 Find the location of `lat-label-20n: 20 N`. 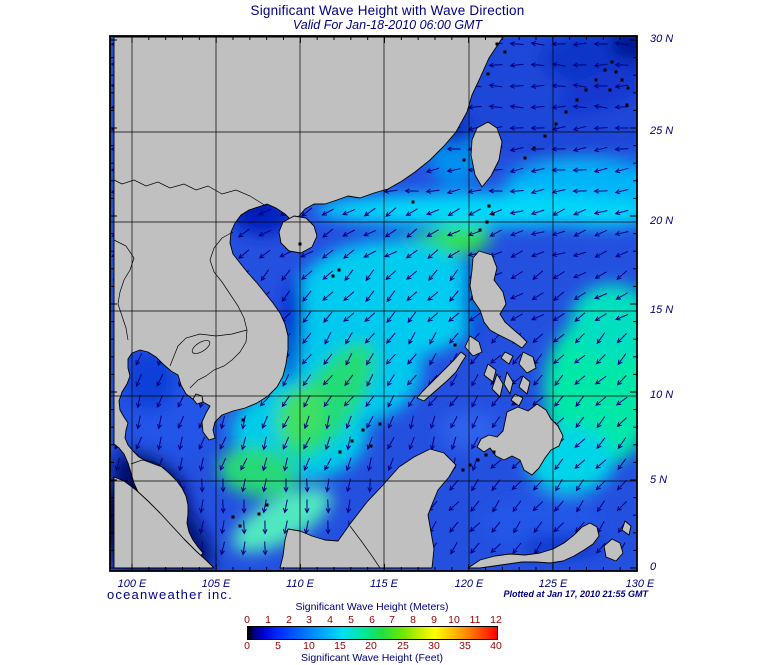

lat-label-20n: 20 N is located at coordinates (662, 221).